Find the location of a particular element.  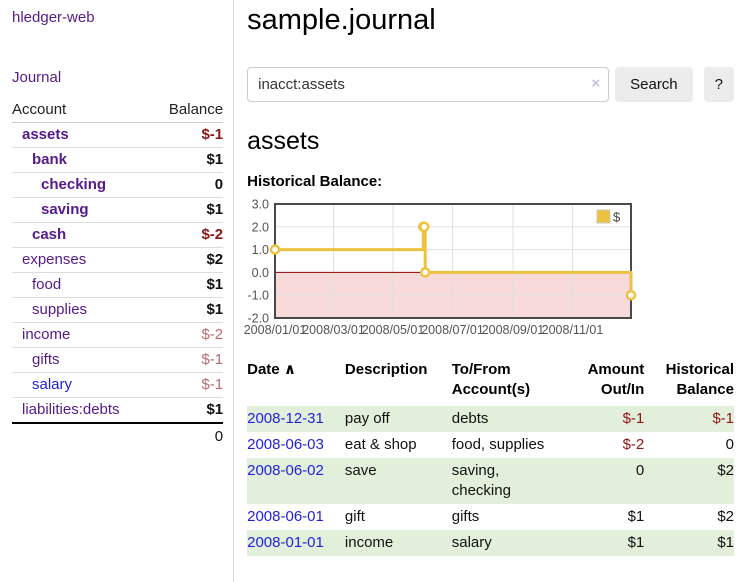

accounts-column-header: To/From Account(s) is located at coordinates (491, 379).